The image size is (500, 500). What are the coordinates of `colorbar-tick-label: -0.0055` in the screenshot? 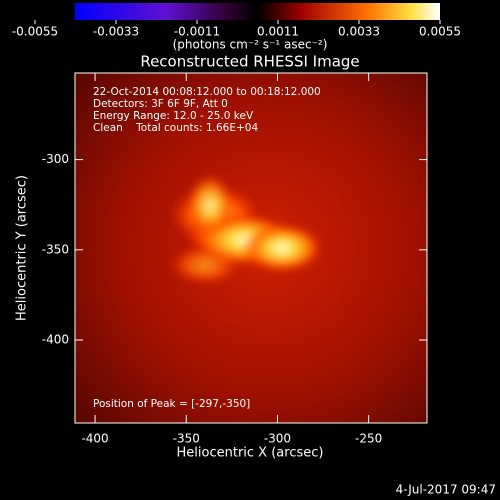 It's located at (35, 32).